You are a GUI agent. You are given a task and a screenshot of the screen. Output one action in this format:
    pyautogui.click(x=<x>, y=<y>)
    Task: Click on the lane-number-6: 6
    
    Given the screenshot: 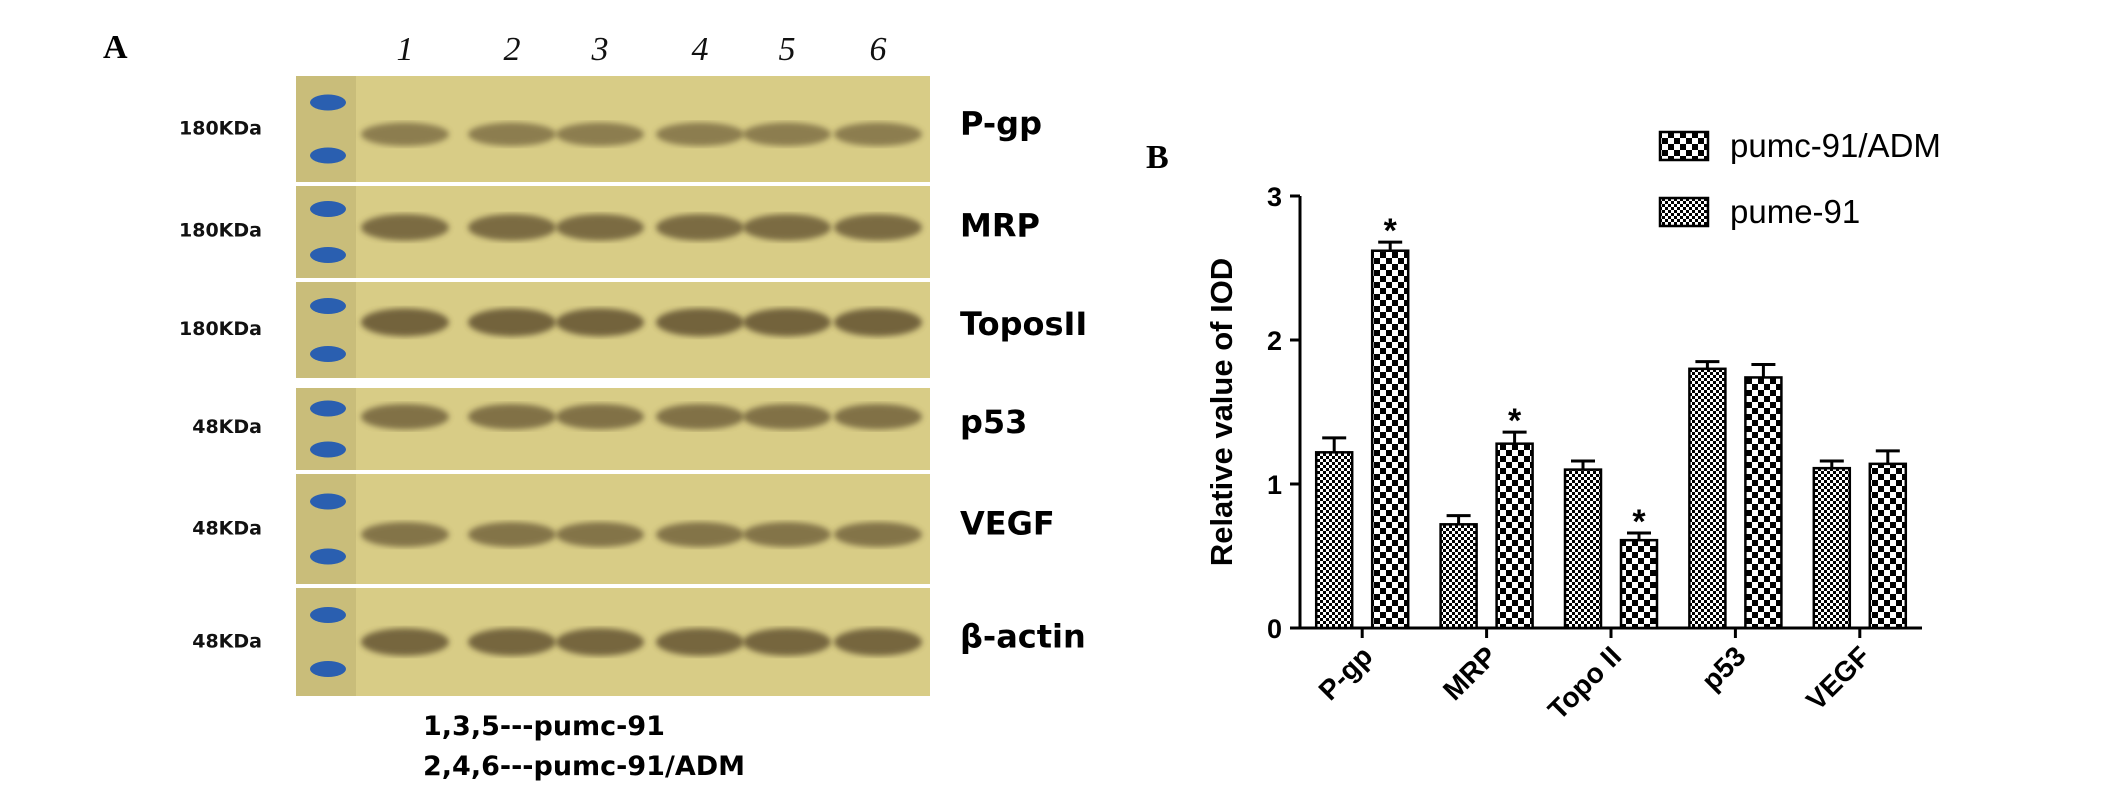 What is the action you would take?
    pyautogui.click(x=878, y=49)
    